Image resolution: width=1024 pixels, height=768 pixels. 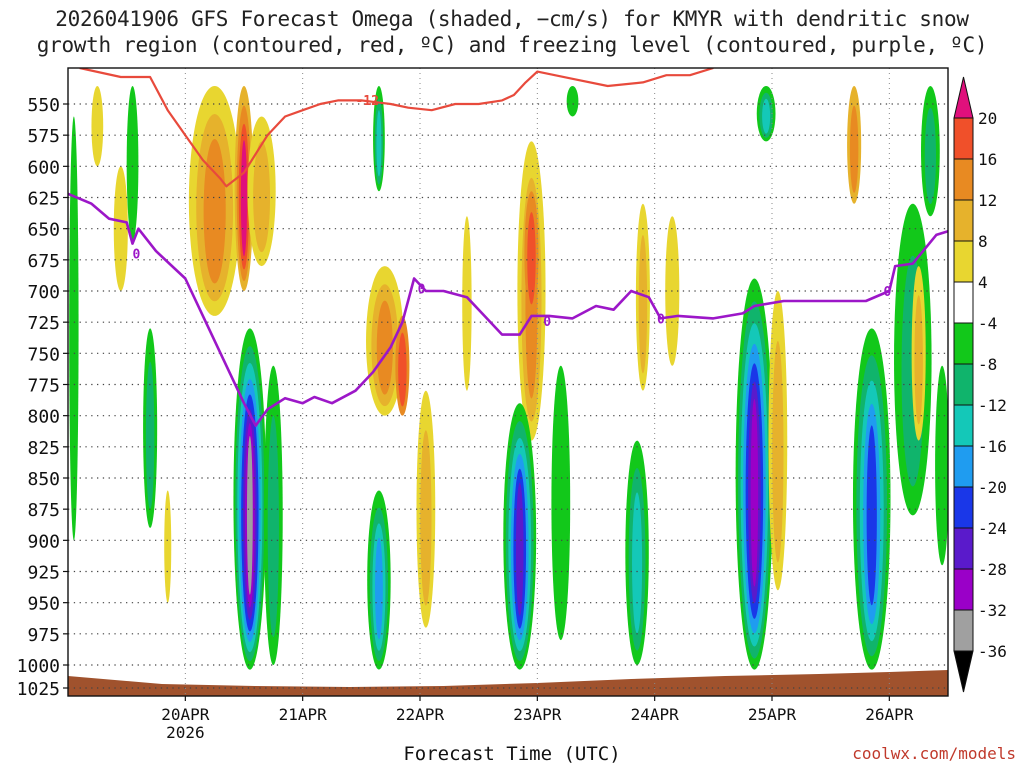 What do you see at coordinates (537, 714) in the screenshot?
I see `x-tick-label-23APR: 23APR` at bounding box center [537, 714].